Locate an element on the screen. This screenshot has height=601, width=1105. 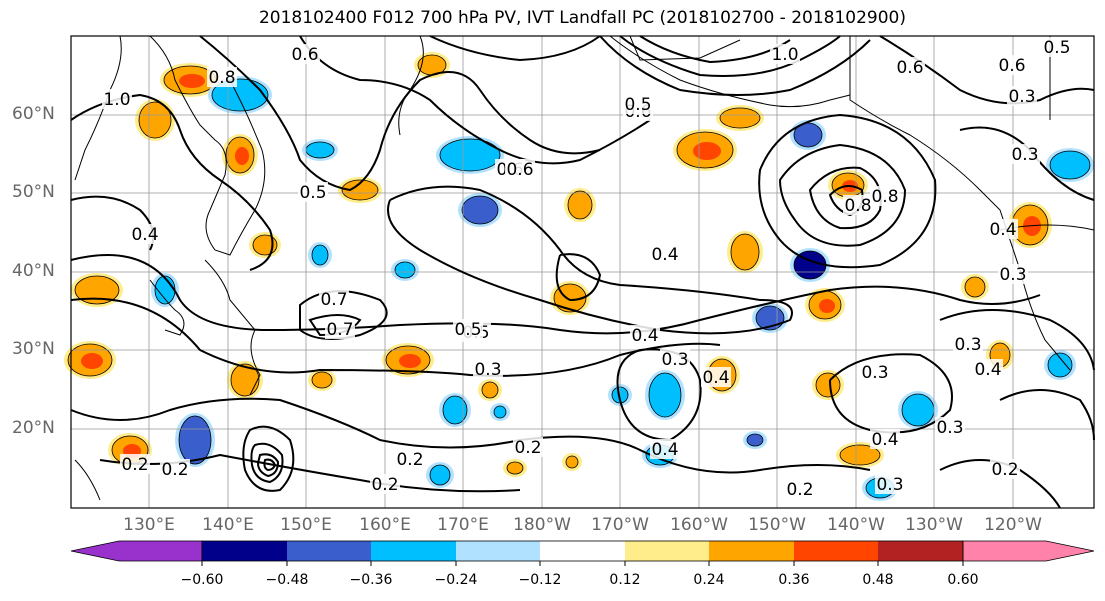
lon-label: 140°W is located at coordinates (856, 525).